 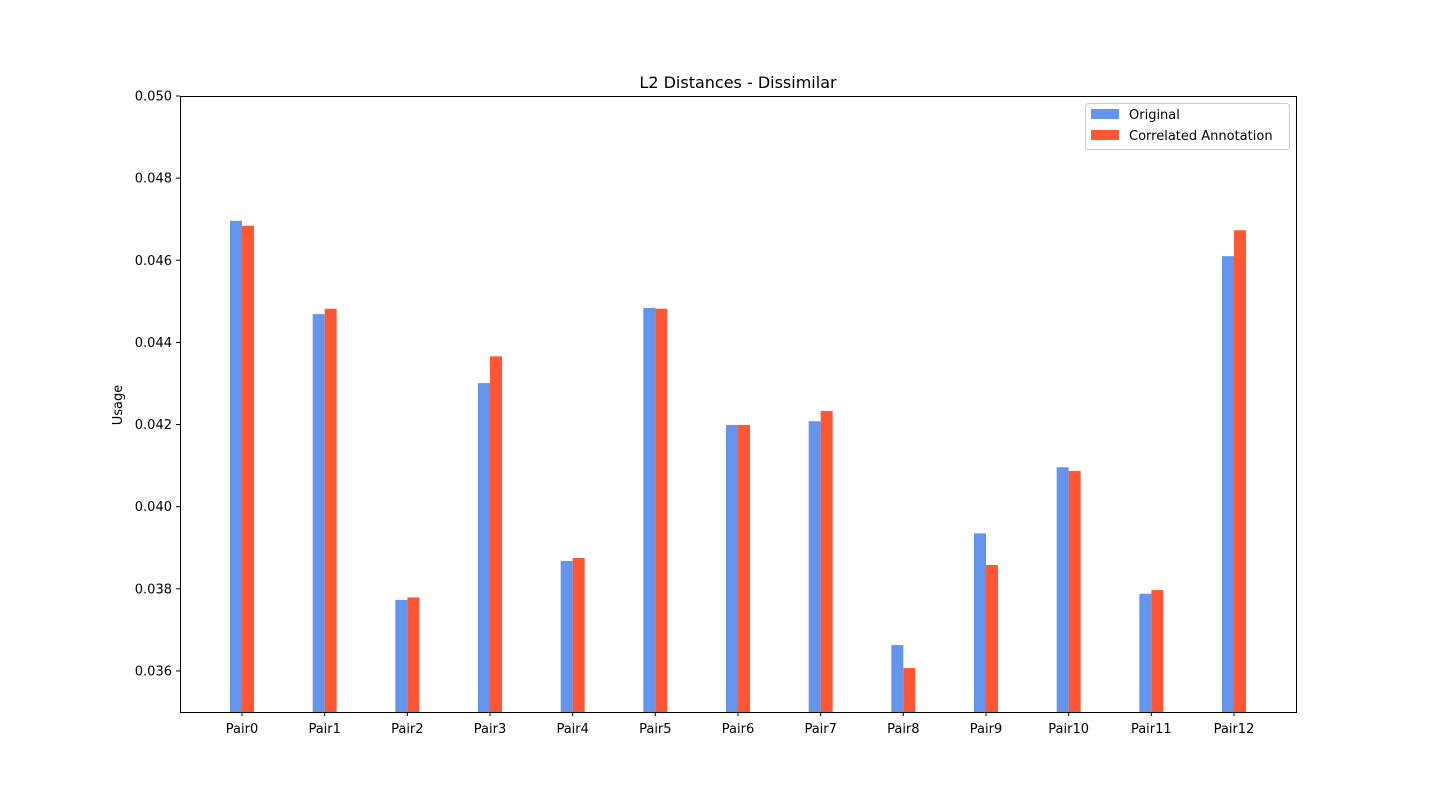 What do you see at coordinates (661, 510) in the screenshot?
I see `bar-correlated-annotation-pair5` at bounding box center [661, 510].